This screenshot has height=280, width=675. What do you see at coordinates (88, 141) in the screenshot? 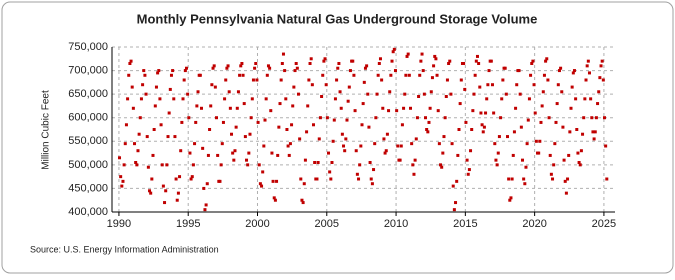
I see `y-tick-label: 550,000` at bounding box center [88, 141].